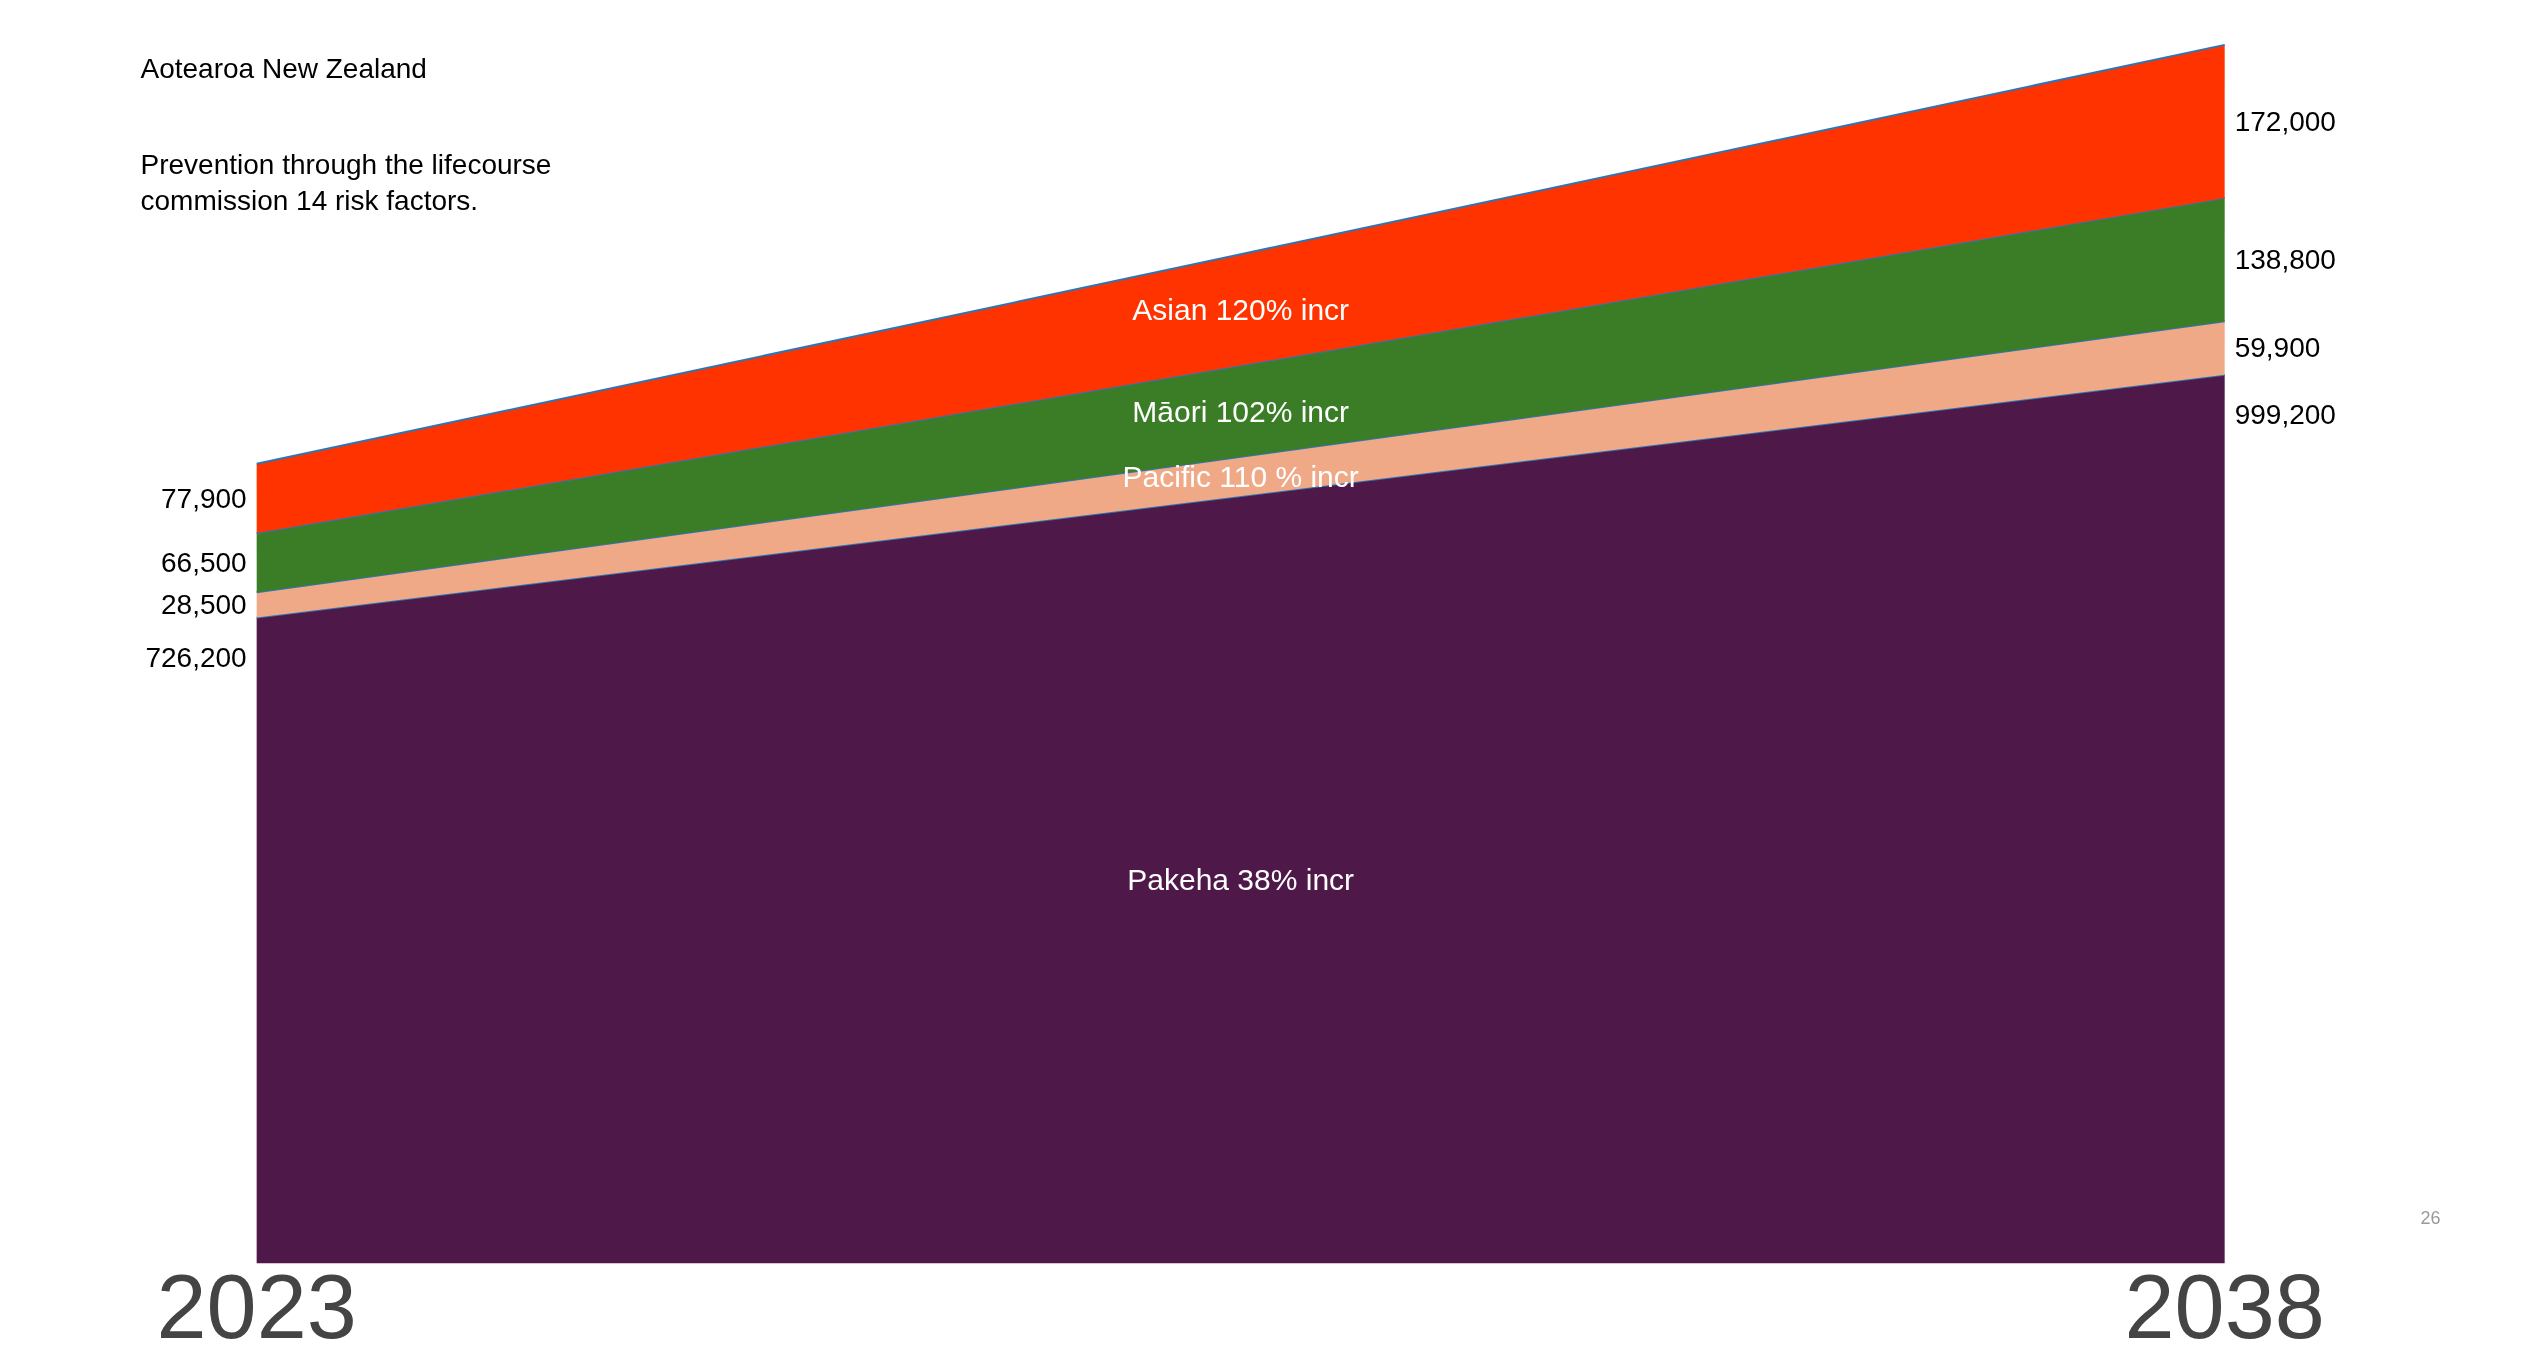 This screenshot has width=2522, height=1363. I want to click on data-label: 999,200, so click(2285, 415).